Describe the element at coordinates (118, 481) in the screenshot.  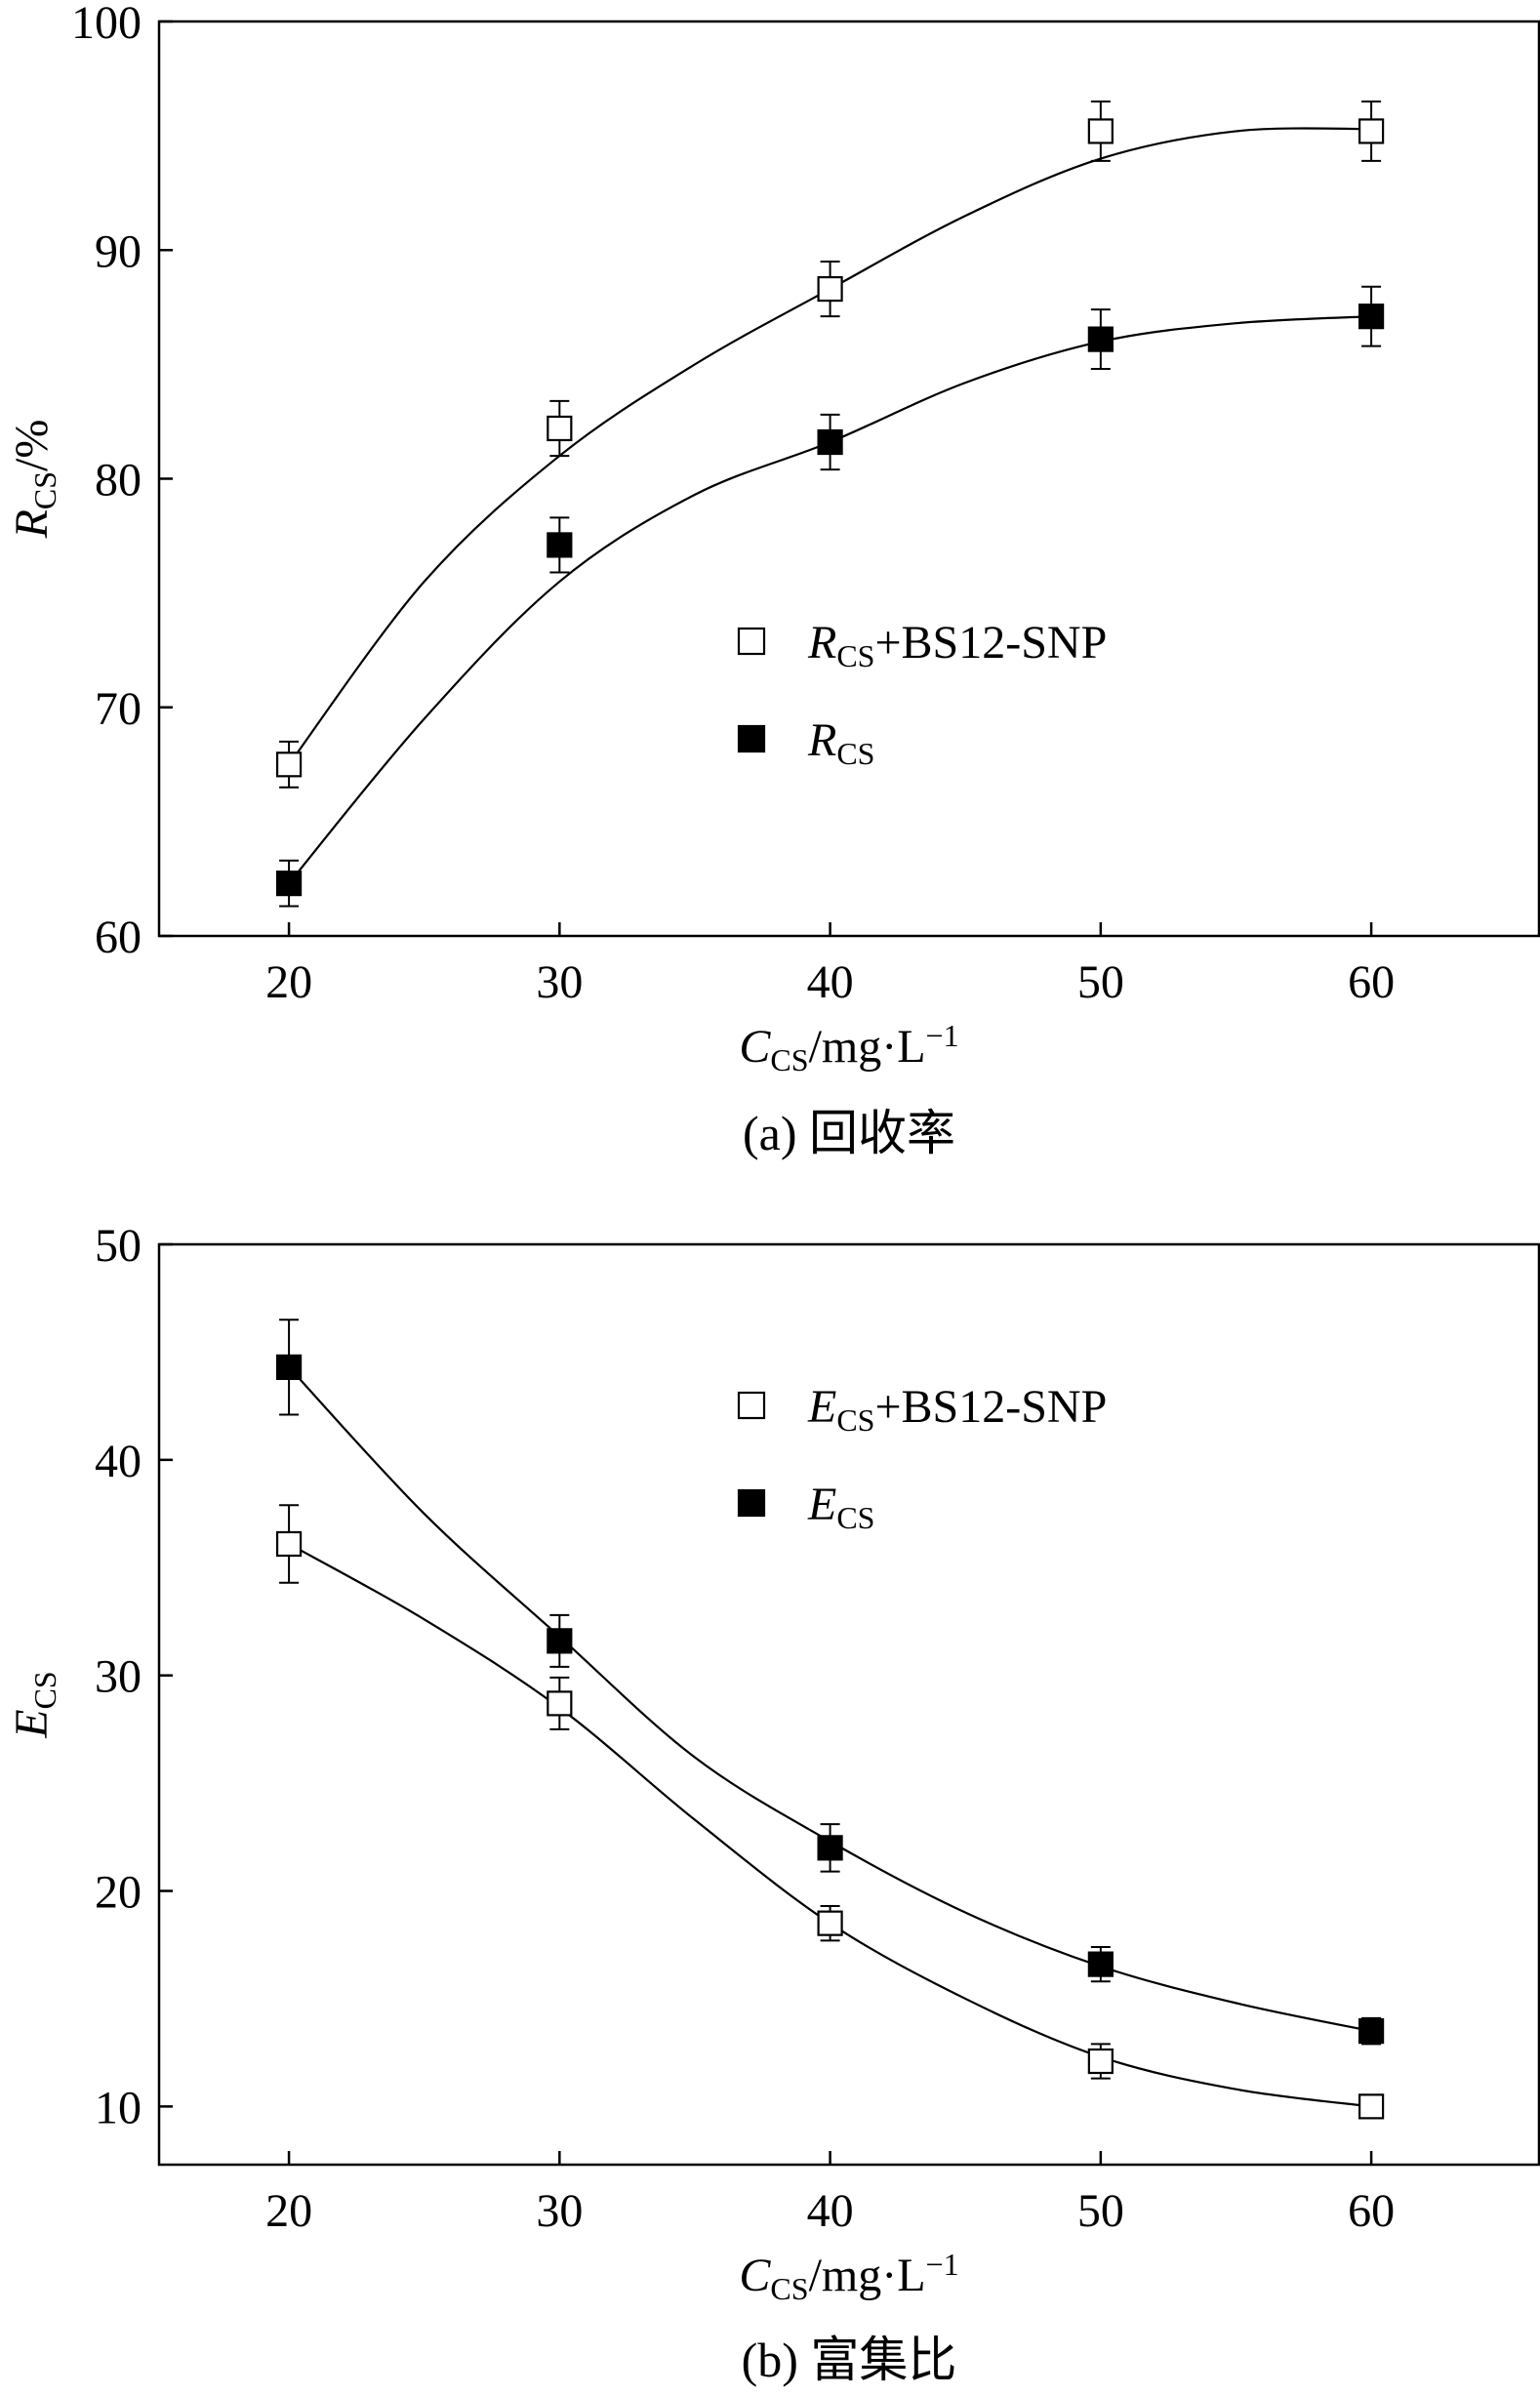
I see `y-tick-label: 80` at that location.